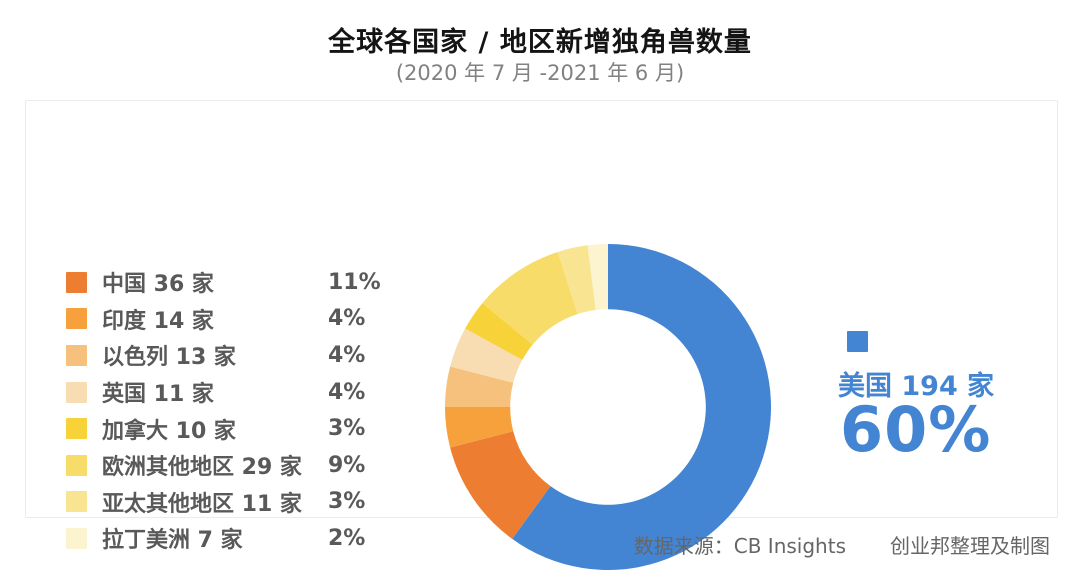 The width and height of the screenshot is (1080, 581). I want to click on legend-label: 英国 11 家, so click(158, 395).